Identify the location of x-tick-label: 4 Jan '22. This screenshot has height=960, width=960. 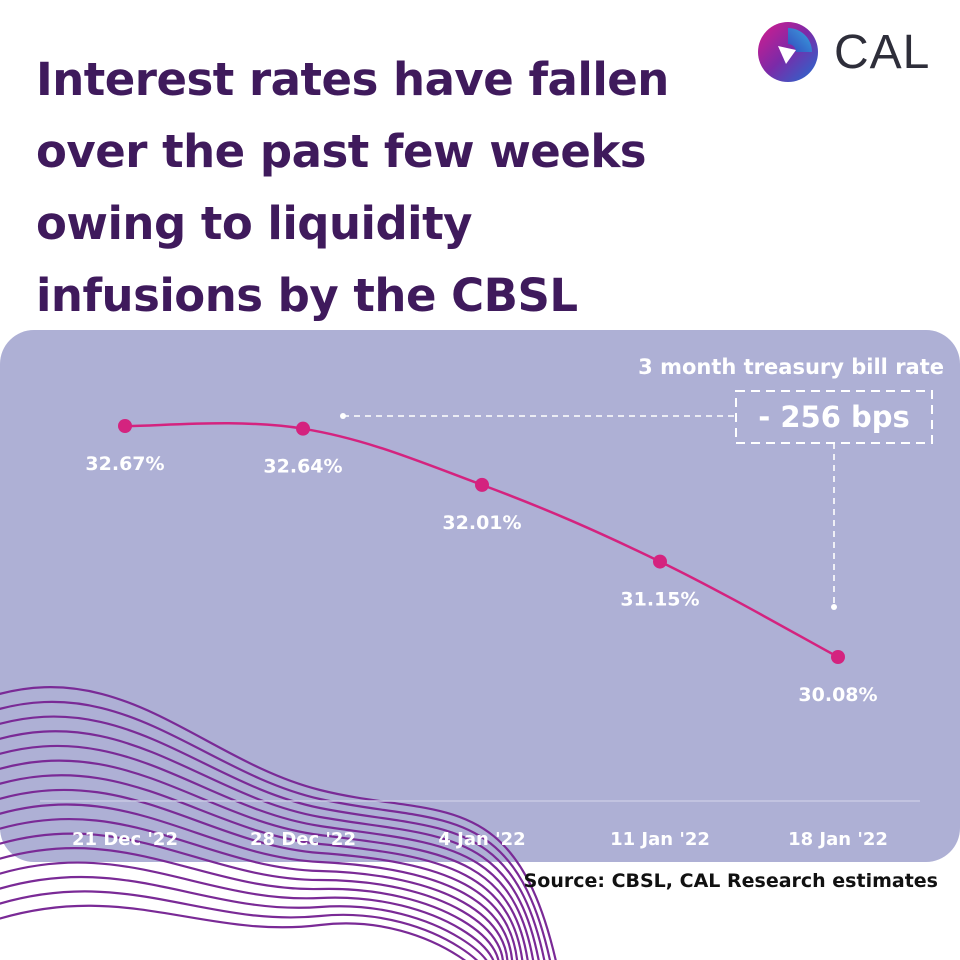
(481, 839).